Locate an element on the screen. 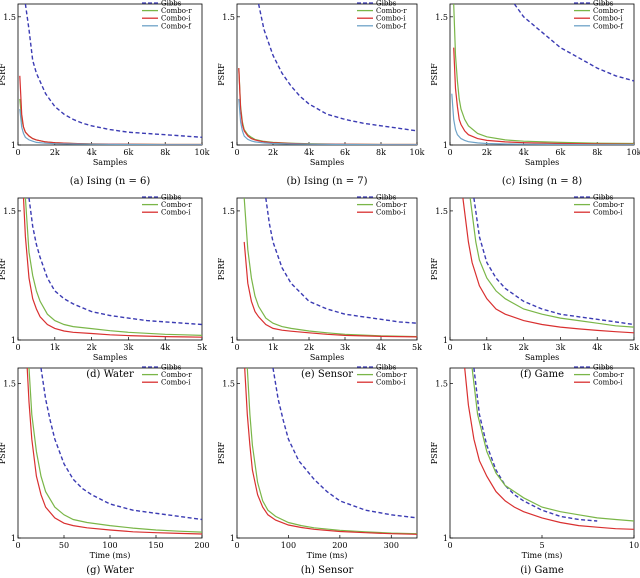 This screenshot has width=640, height=578. panel-caption: (d) Water is located at coordinates (110, 374).